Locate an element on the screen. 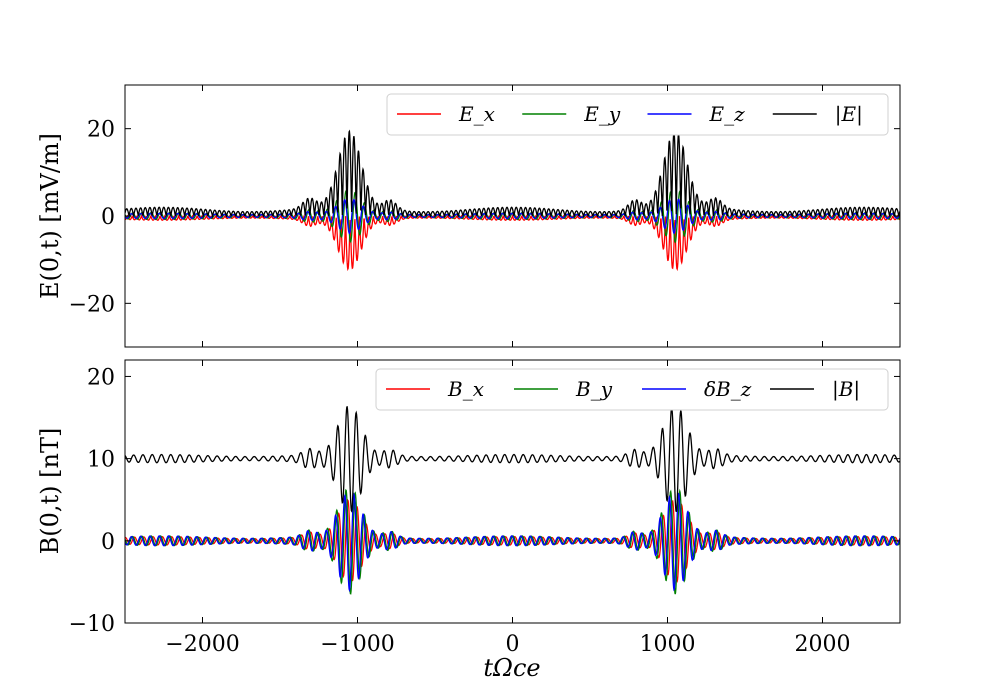 The width and height of the screenshot is (1000, 700). x-tick-label: −1000 is located at coordinates (357, 644).